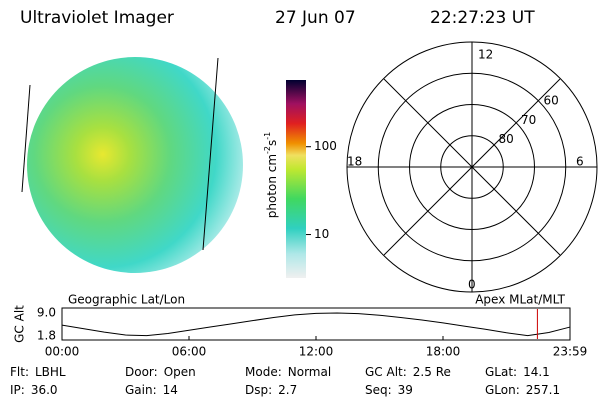 This screenshot has height=400, width=600. Describe the element at coordinates (520, 300) in the screenshot. I see `timeline-title: Apex MLat/MLT` at that location.